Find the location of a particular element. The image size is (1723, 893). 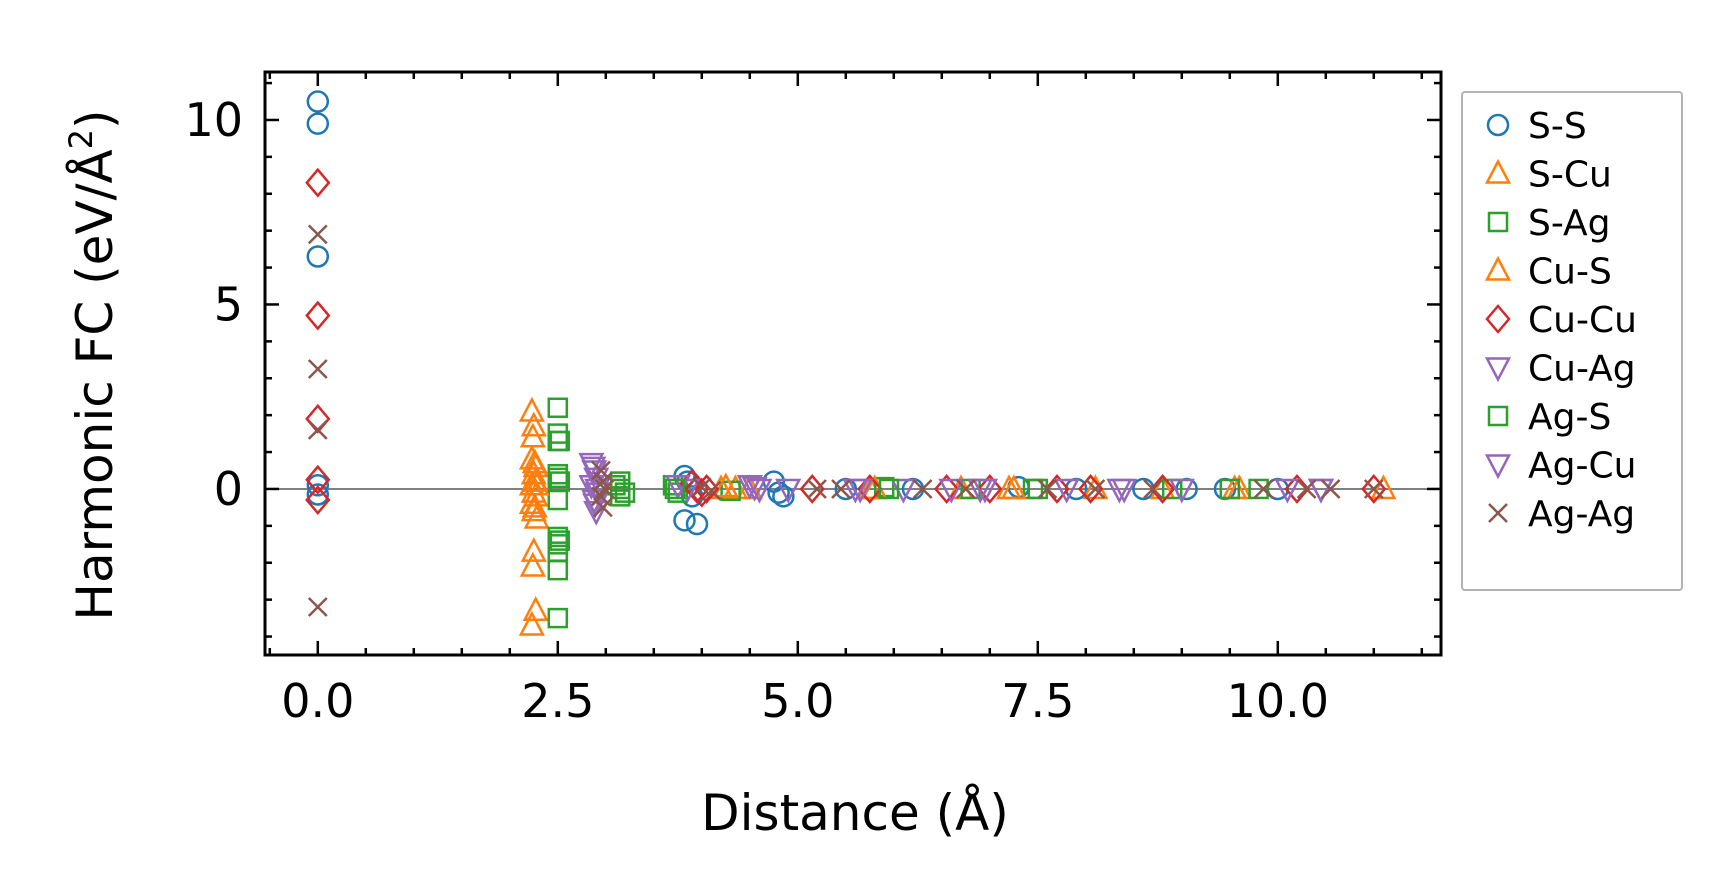

legend-label-cu-ag: Cu-Ag is located at coordinates (1582, 369).